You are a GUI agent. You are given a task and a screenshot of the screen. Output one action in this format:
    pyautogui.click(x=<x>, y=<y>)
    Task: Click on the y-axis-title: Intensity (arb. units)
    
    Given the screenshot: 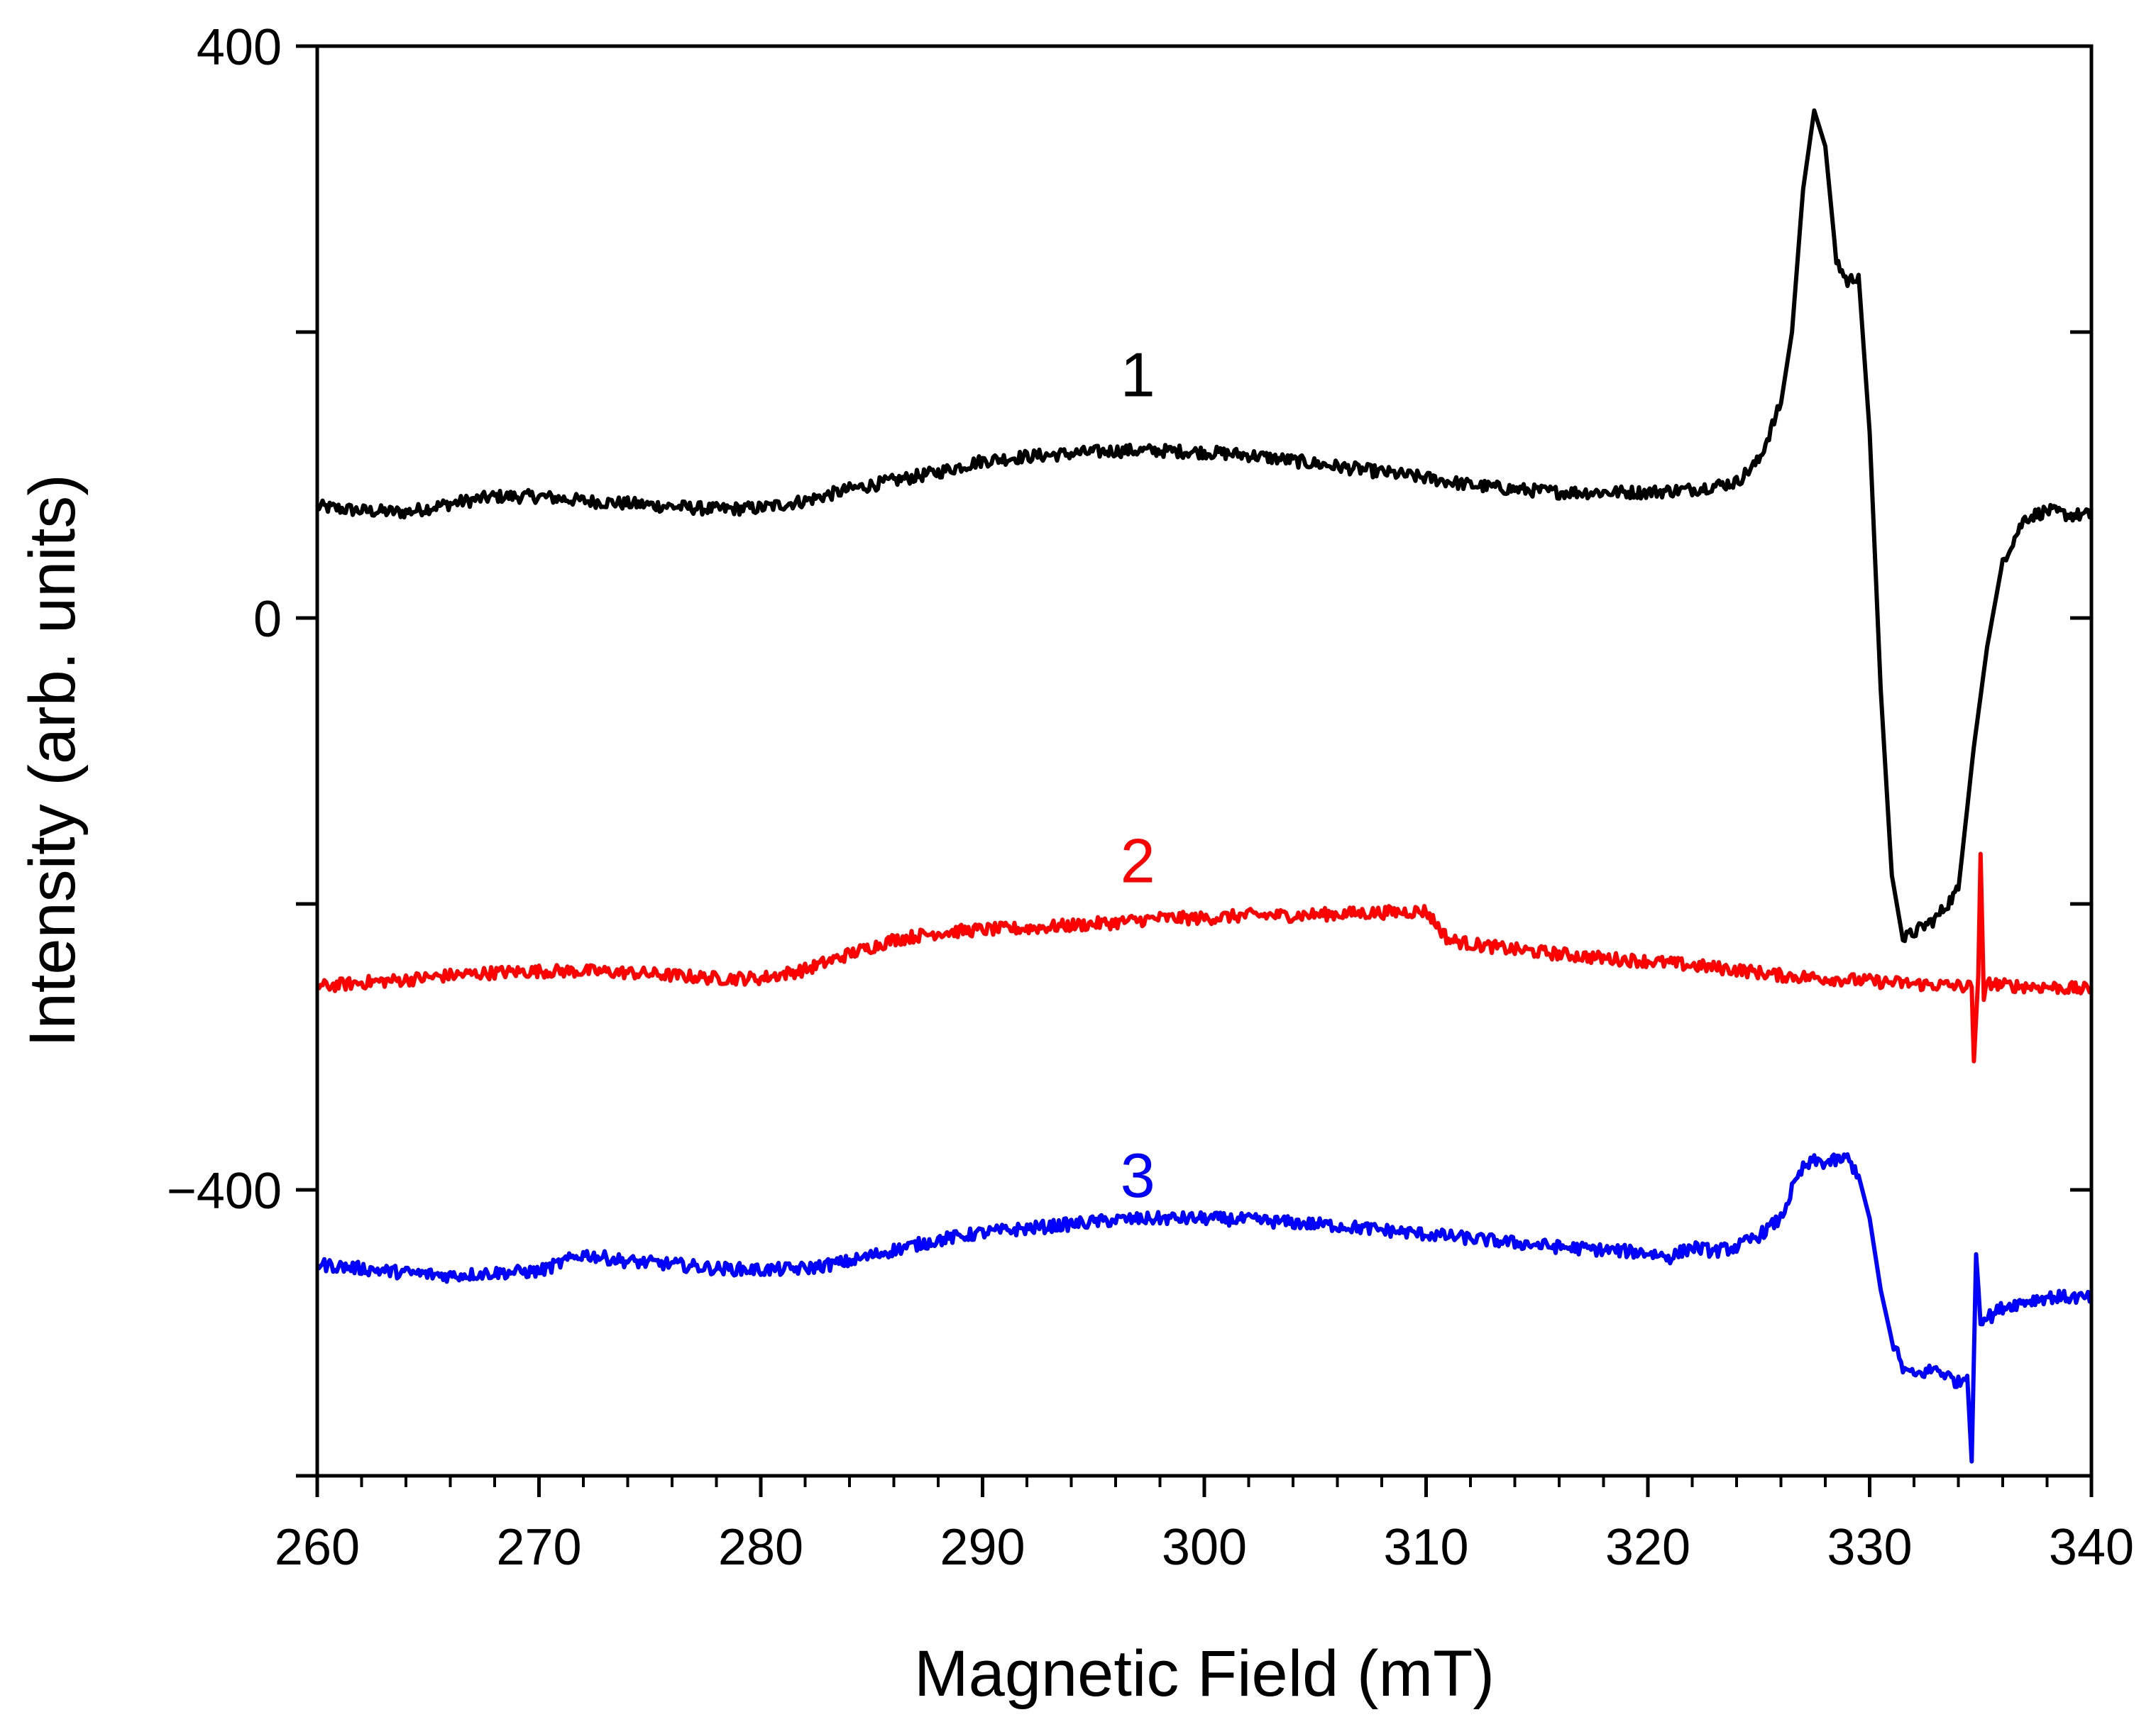 What is the action you would take?
    pyautogui.click(x=53, y=761)
    